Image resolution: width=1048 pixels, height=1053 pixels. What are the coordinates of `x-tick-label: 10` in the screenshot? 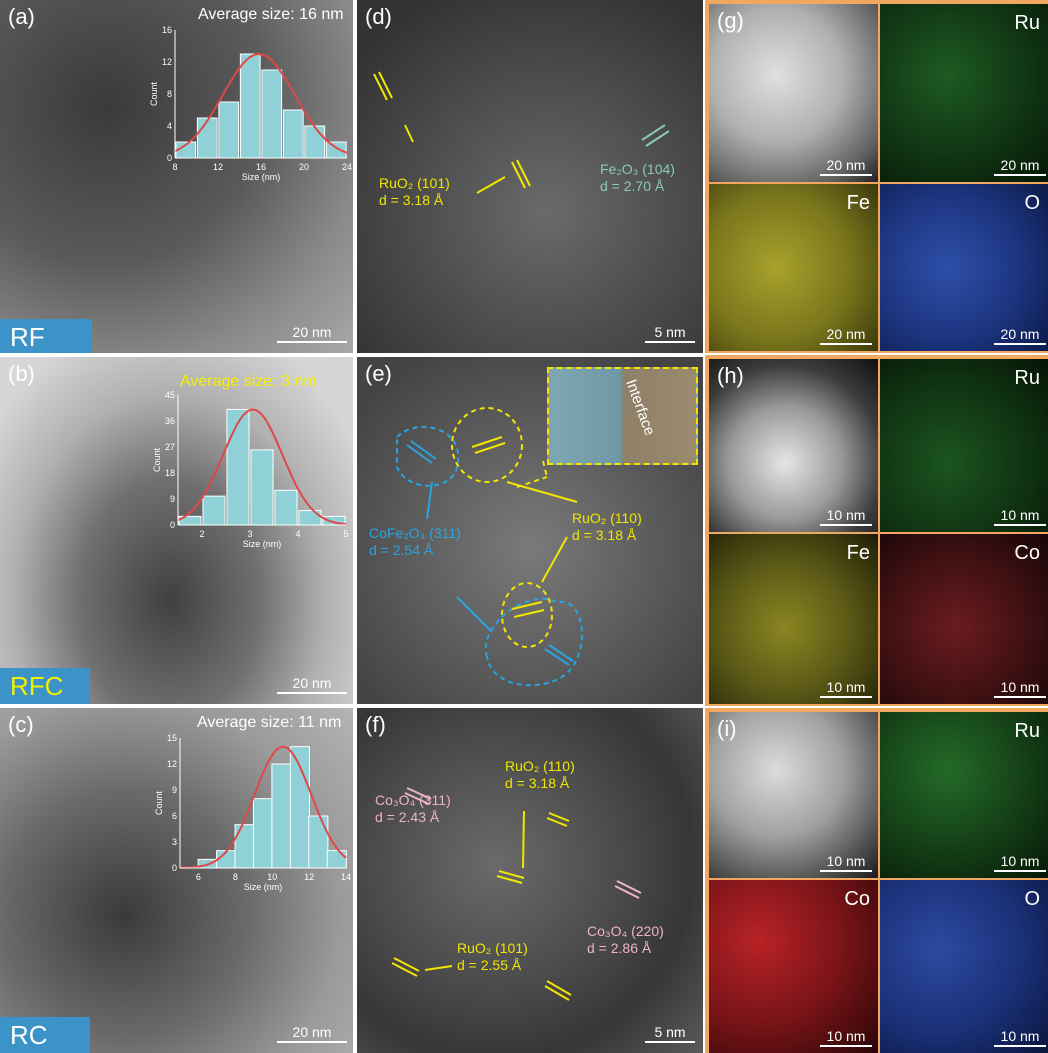 It's located at (272, 877).